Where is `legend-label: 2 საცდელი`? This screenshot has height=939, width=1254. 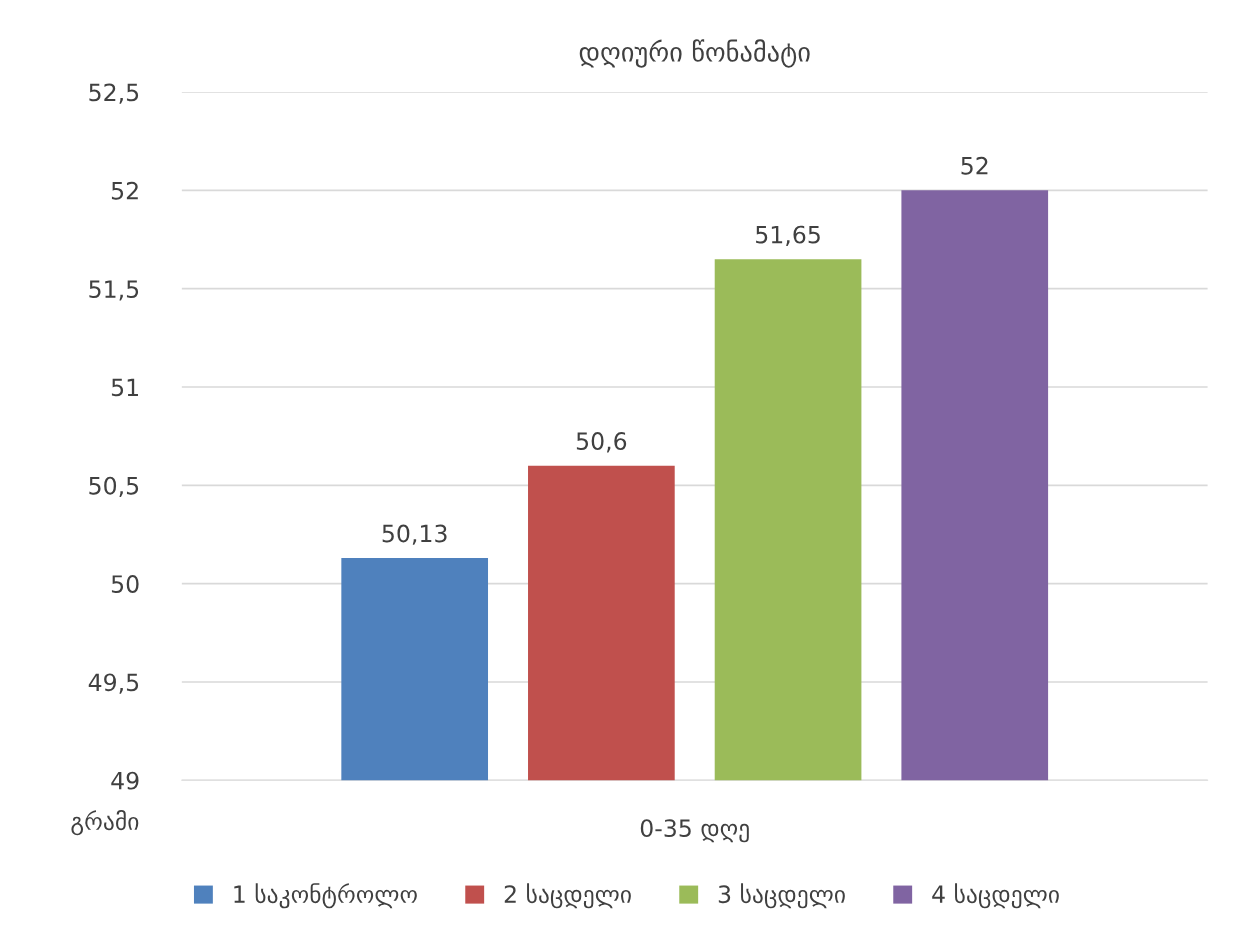 legend-label: 2 საცდელი is located at coordinates (567, 896).